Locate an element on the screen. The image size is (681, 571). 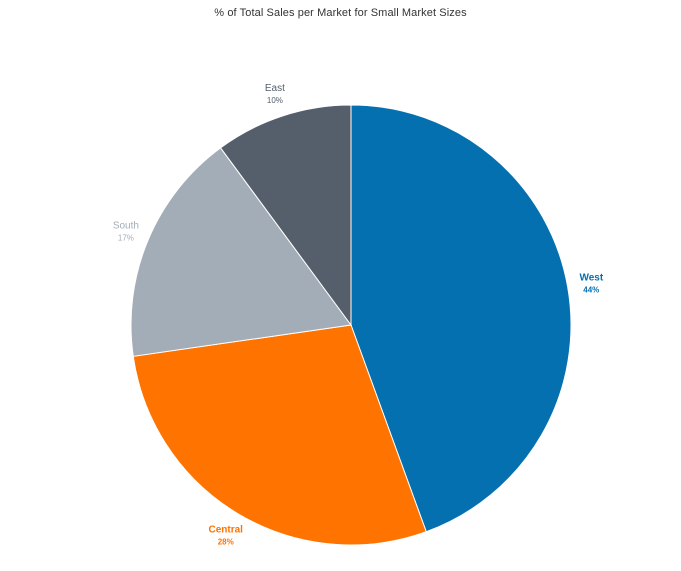
slice-label-west: West is located at coordinates (591, 278).